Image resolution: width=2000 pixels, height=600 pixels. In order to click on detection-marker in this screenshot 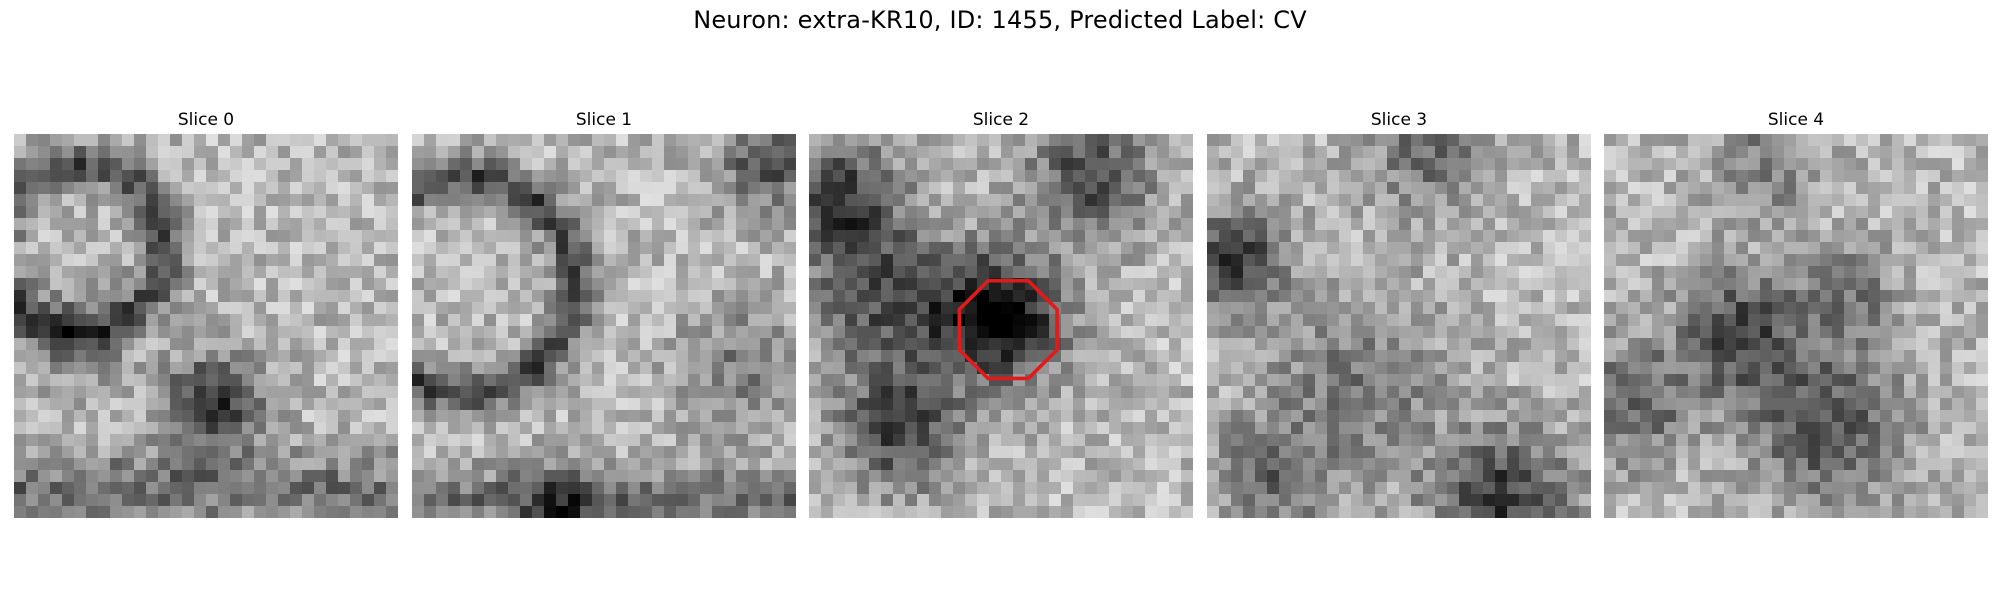, I will do `click(1008, 329)`.